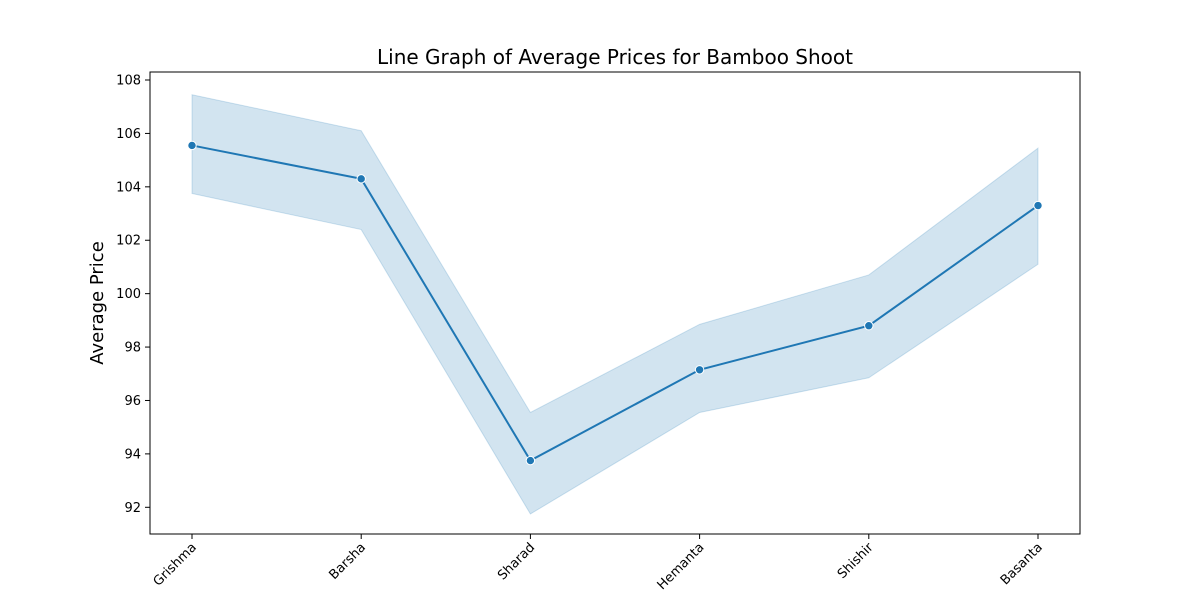 The height and width of the screenshot is (600, 1200). I want to click on data-point-grishma, so click(192, 145).